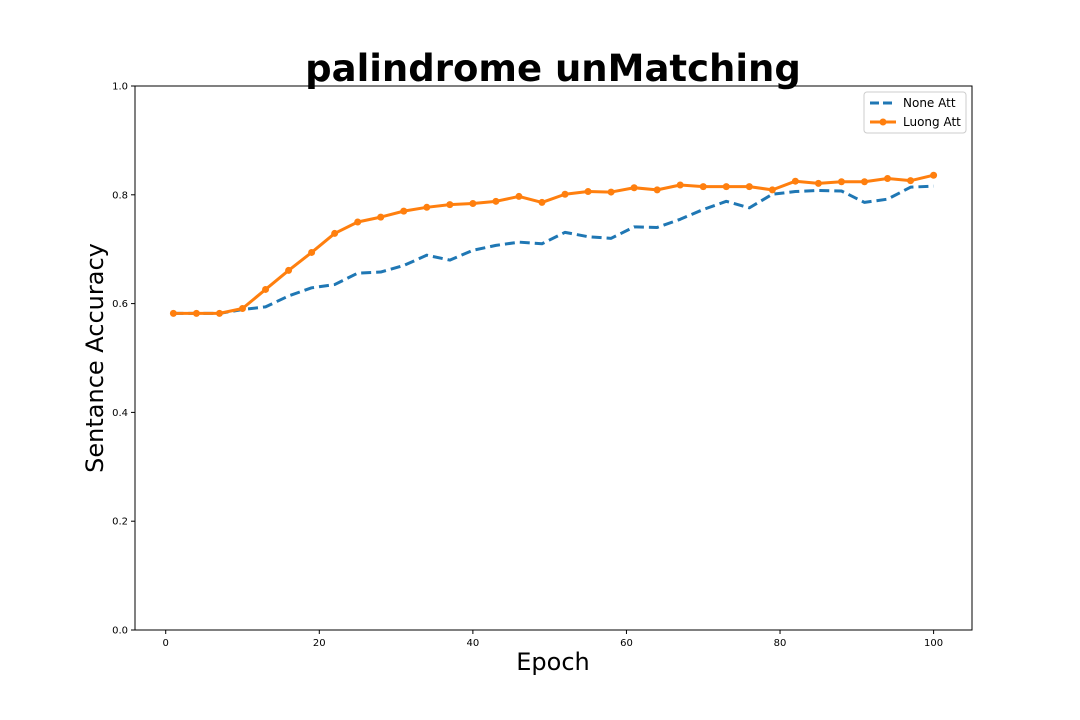 This screenshot has height=720, width=1080. Describe the element at coordinates (780, 643) in the screenshot. I see `x-tick-label: 80` at that location.